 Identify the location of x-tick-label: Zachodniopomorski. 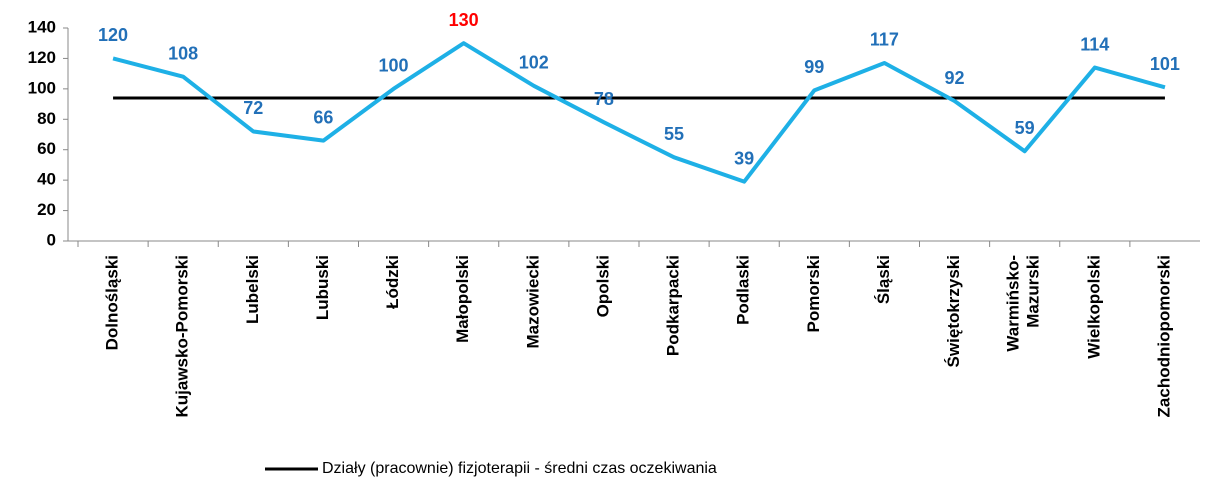
(1163, 336).